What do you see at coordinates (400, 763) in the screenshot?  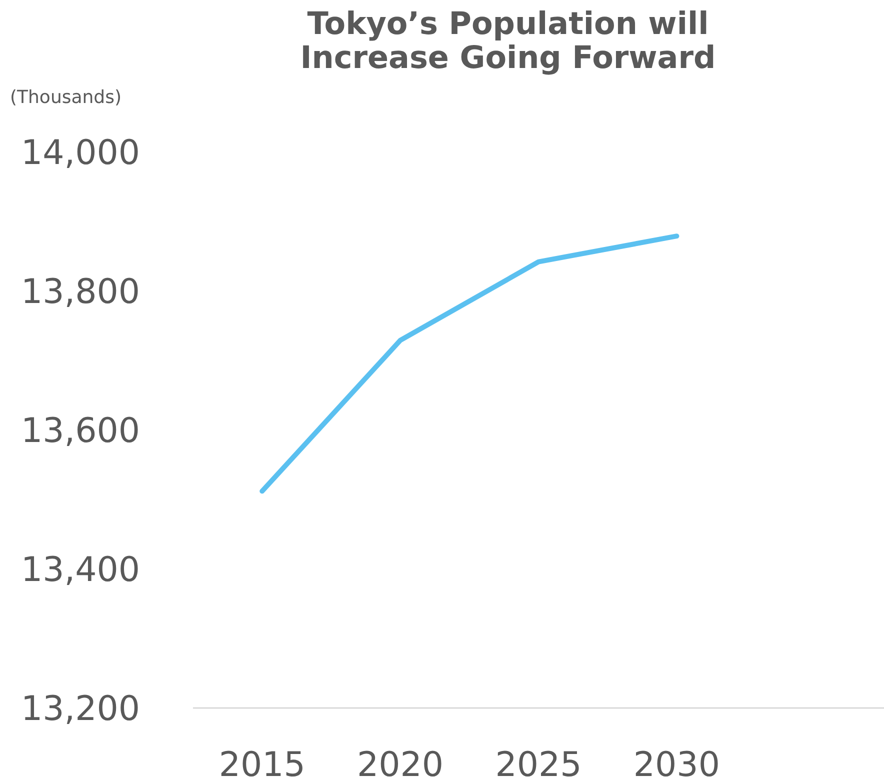 I see `x-tick-label: 2020` at bounding box center [400, 763].